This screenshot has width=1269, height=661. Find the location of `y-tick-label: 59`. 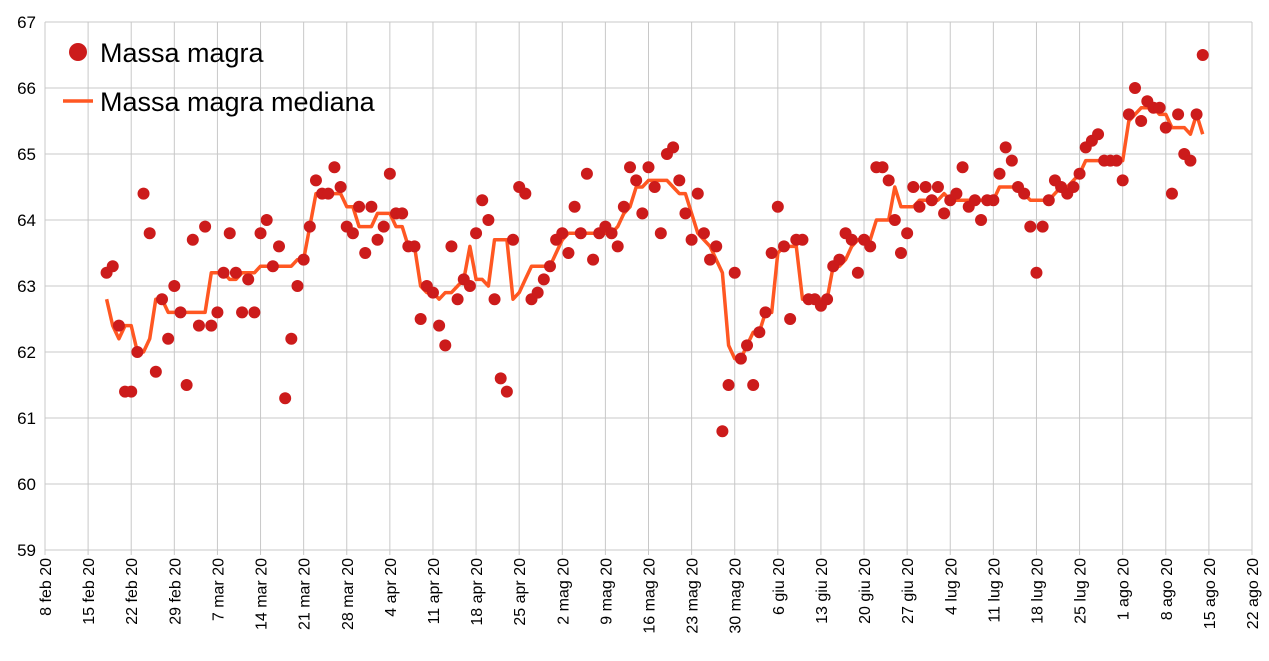

y-tick-label: 59 is located at coordinates (26, 550).